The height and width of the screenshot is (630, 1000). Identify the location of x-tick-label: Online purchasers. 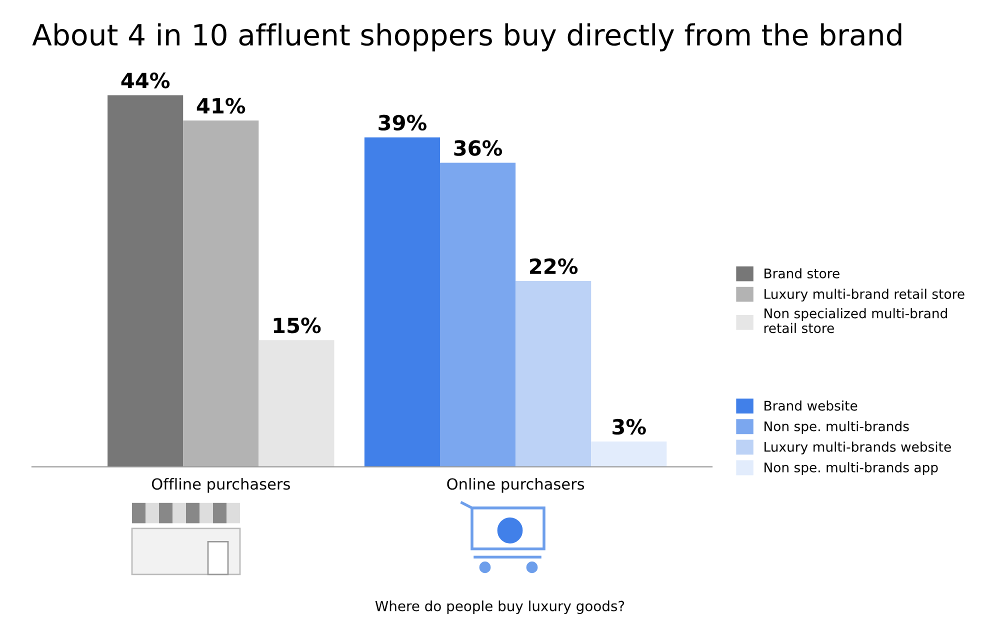
(515, 485).